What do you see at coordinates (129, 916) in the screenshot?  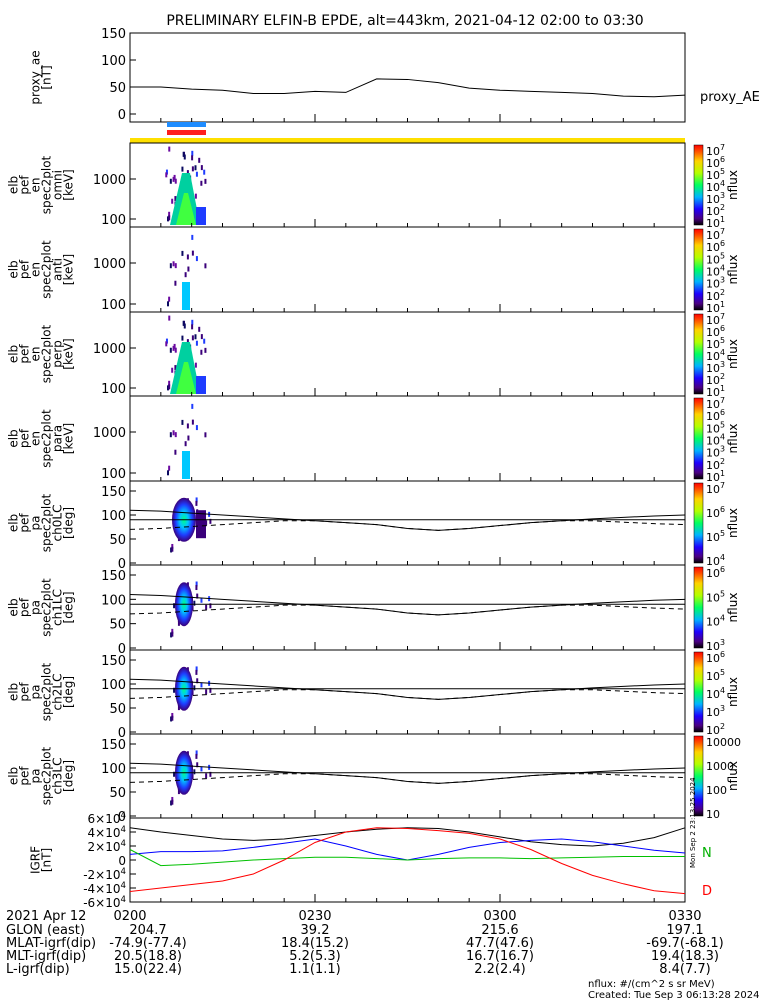 I see `time-axis-label: 0200` at bounding box center [129, 916].